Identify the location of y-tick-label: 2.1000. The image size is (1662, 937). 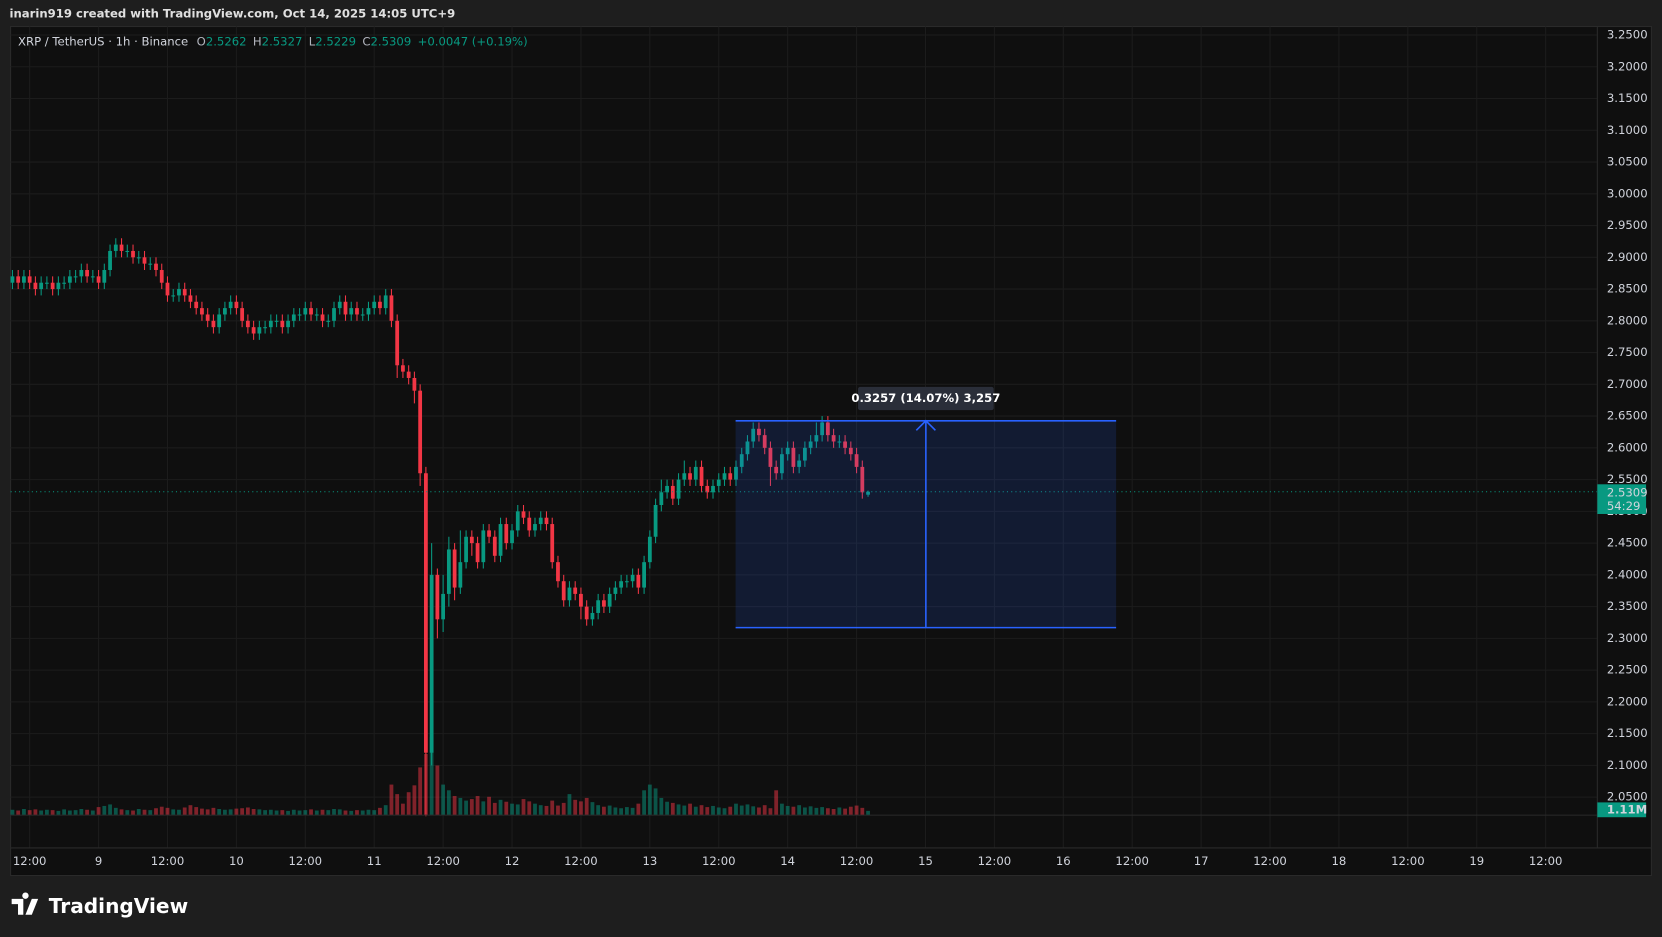
(1627, 765).